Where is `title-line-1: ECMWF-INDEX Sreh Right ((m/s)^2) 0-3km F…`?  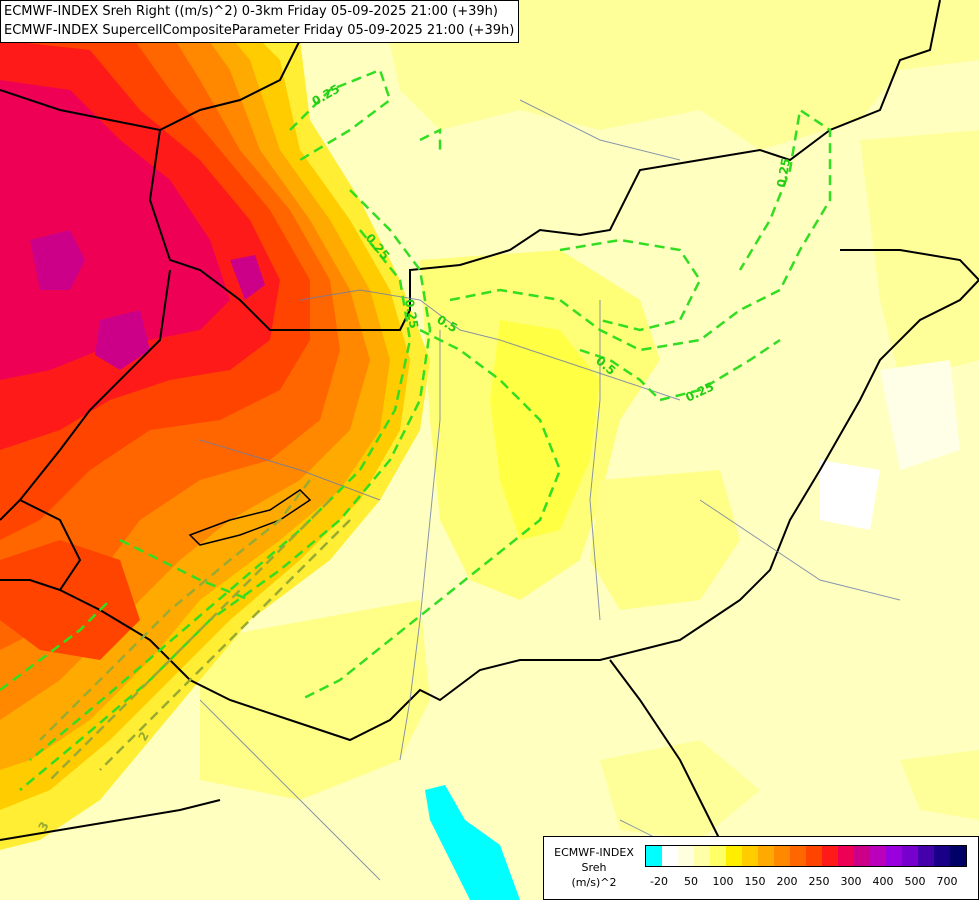 title-line-1: ECMWF-INDEX Sreh Right ((m/s)^2) 0-3km F… is located at coordinates (251, 11).